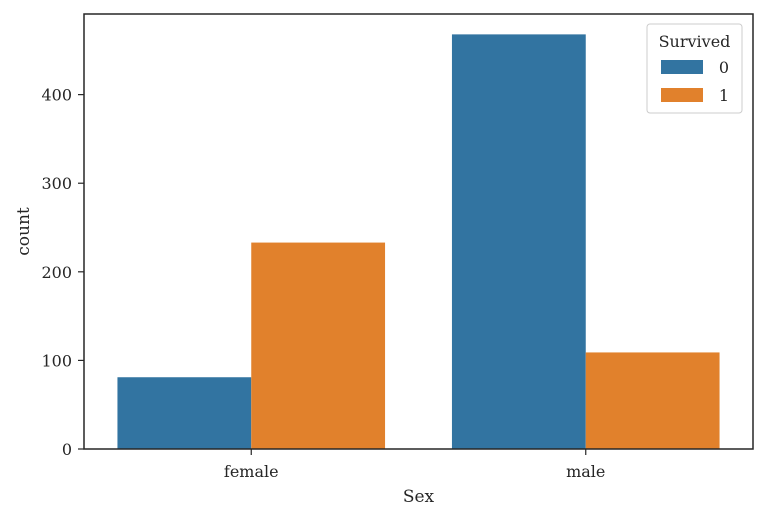 This screenshot has width=767, height=520. Describe the element at coordinates (56, 183) in the screenshot. I see `y-tick-label: 300` at that location.